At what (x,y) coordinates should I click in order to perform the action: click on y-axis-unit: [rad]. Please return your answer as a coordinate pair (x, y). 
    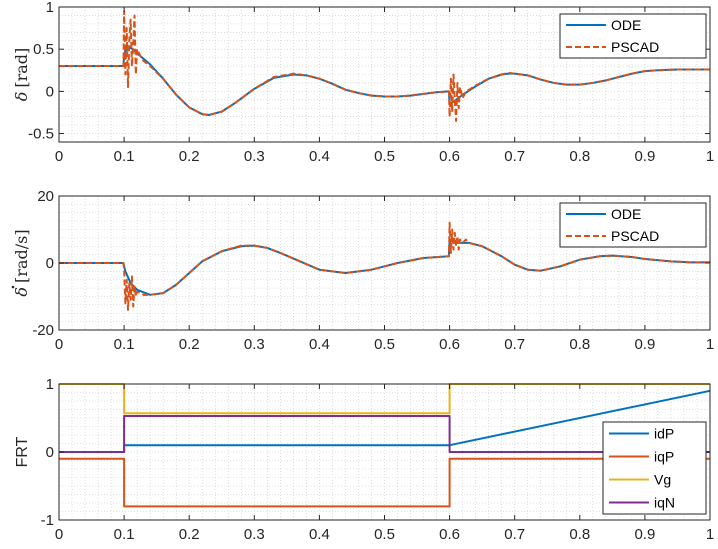
    Looking at the image, I should click on (21, 68).